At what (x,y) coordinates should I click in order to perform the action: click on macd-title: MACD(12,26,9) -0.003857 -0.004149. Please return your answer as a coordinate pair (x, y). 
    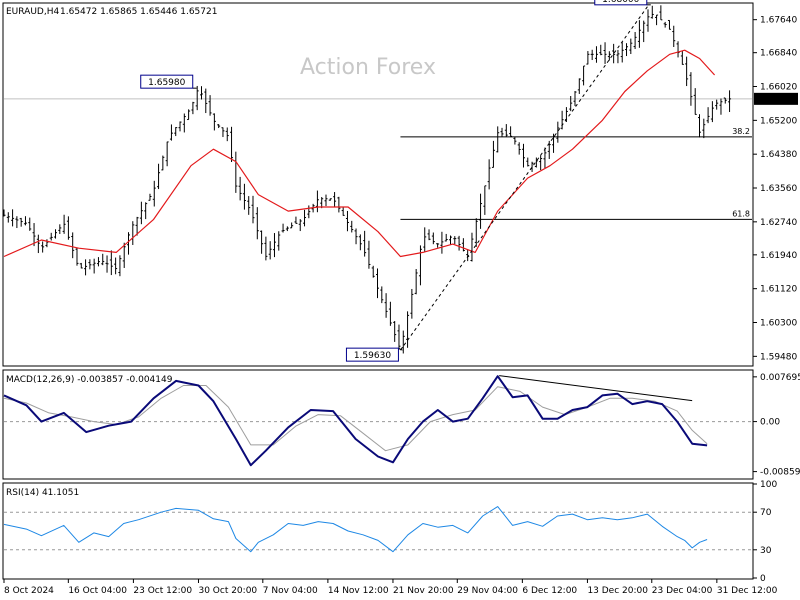
    Looking at the image, I should click on (89, 380).